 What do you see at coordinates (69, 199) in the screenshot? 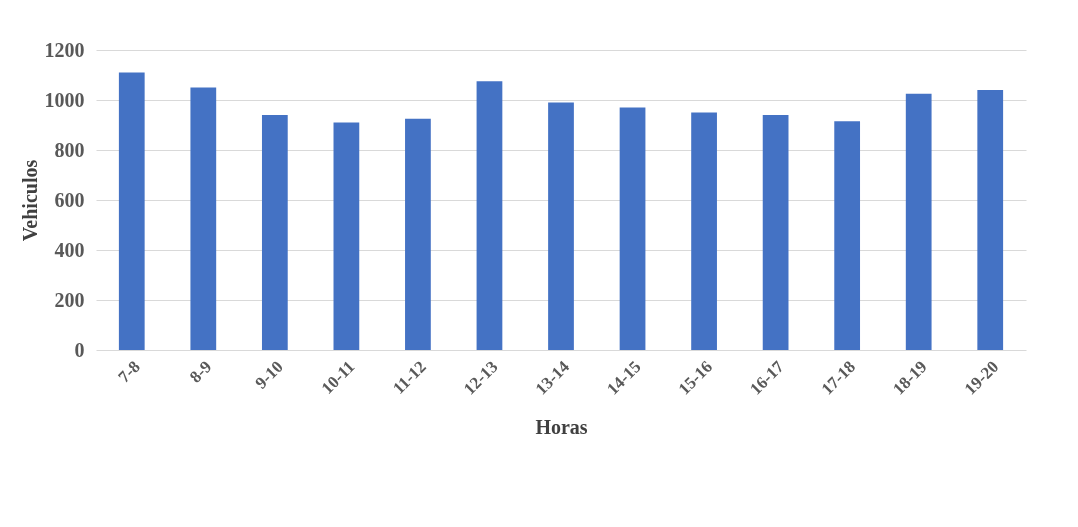
I see `y-tick-label: 600` at bounding box center [69, 199].